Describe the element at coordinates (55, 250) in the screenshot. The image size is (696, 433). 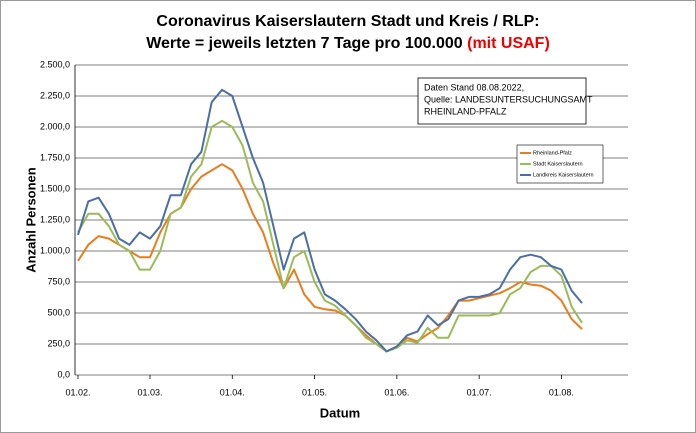
I see `y-tick-label: 1.000,0` at that location.